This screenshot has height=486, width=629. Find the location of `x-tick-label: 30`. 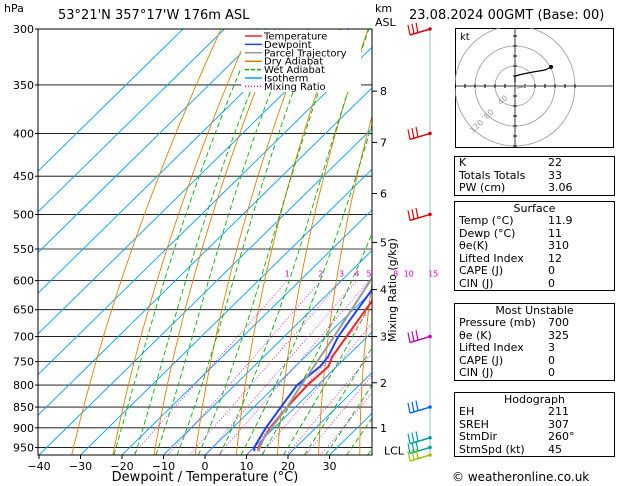

x-tick-label: 30 is located at coordinates (330, 466).